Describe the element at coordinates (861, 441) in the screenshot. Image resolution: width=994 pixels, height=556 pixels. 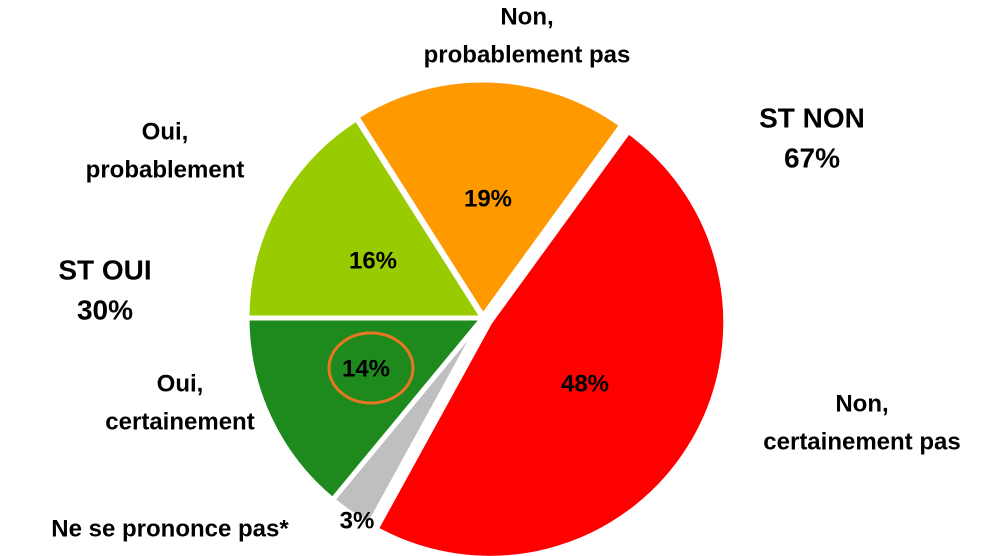
I see `category-label: certainement pas` at that location.